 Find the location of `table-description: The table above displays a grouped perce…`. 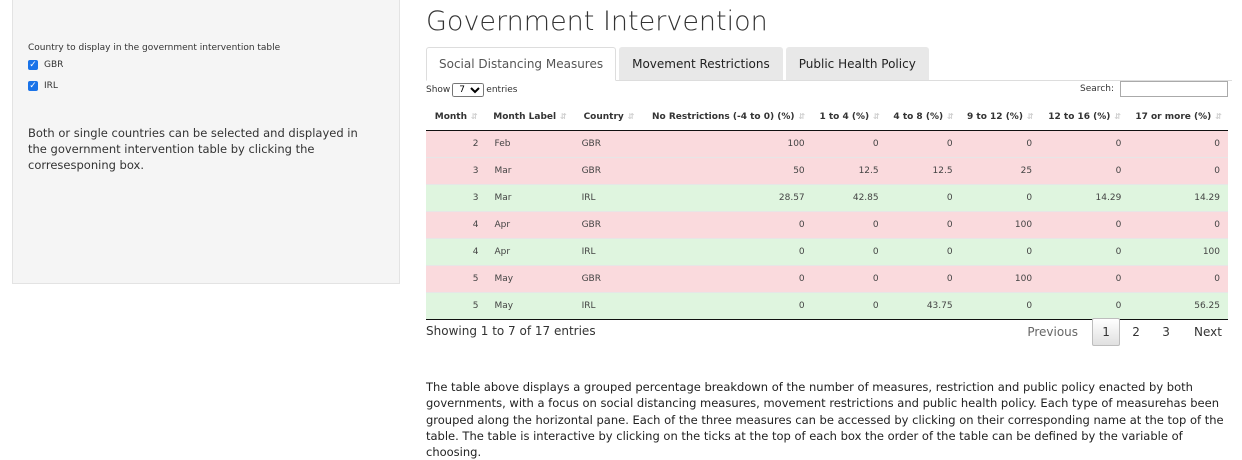

table-description: The table above displays a grouped perce… is located at coordinates (825, 420).